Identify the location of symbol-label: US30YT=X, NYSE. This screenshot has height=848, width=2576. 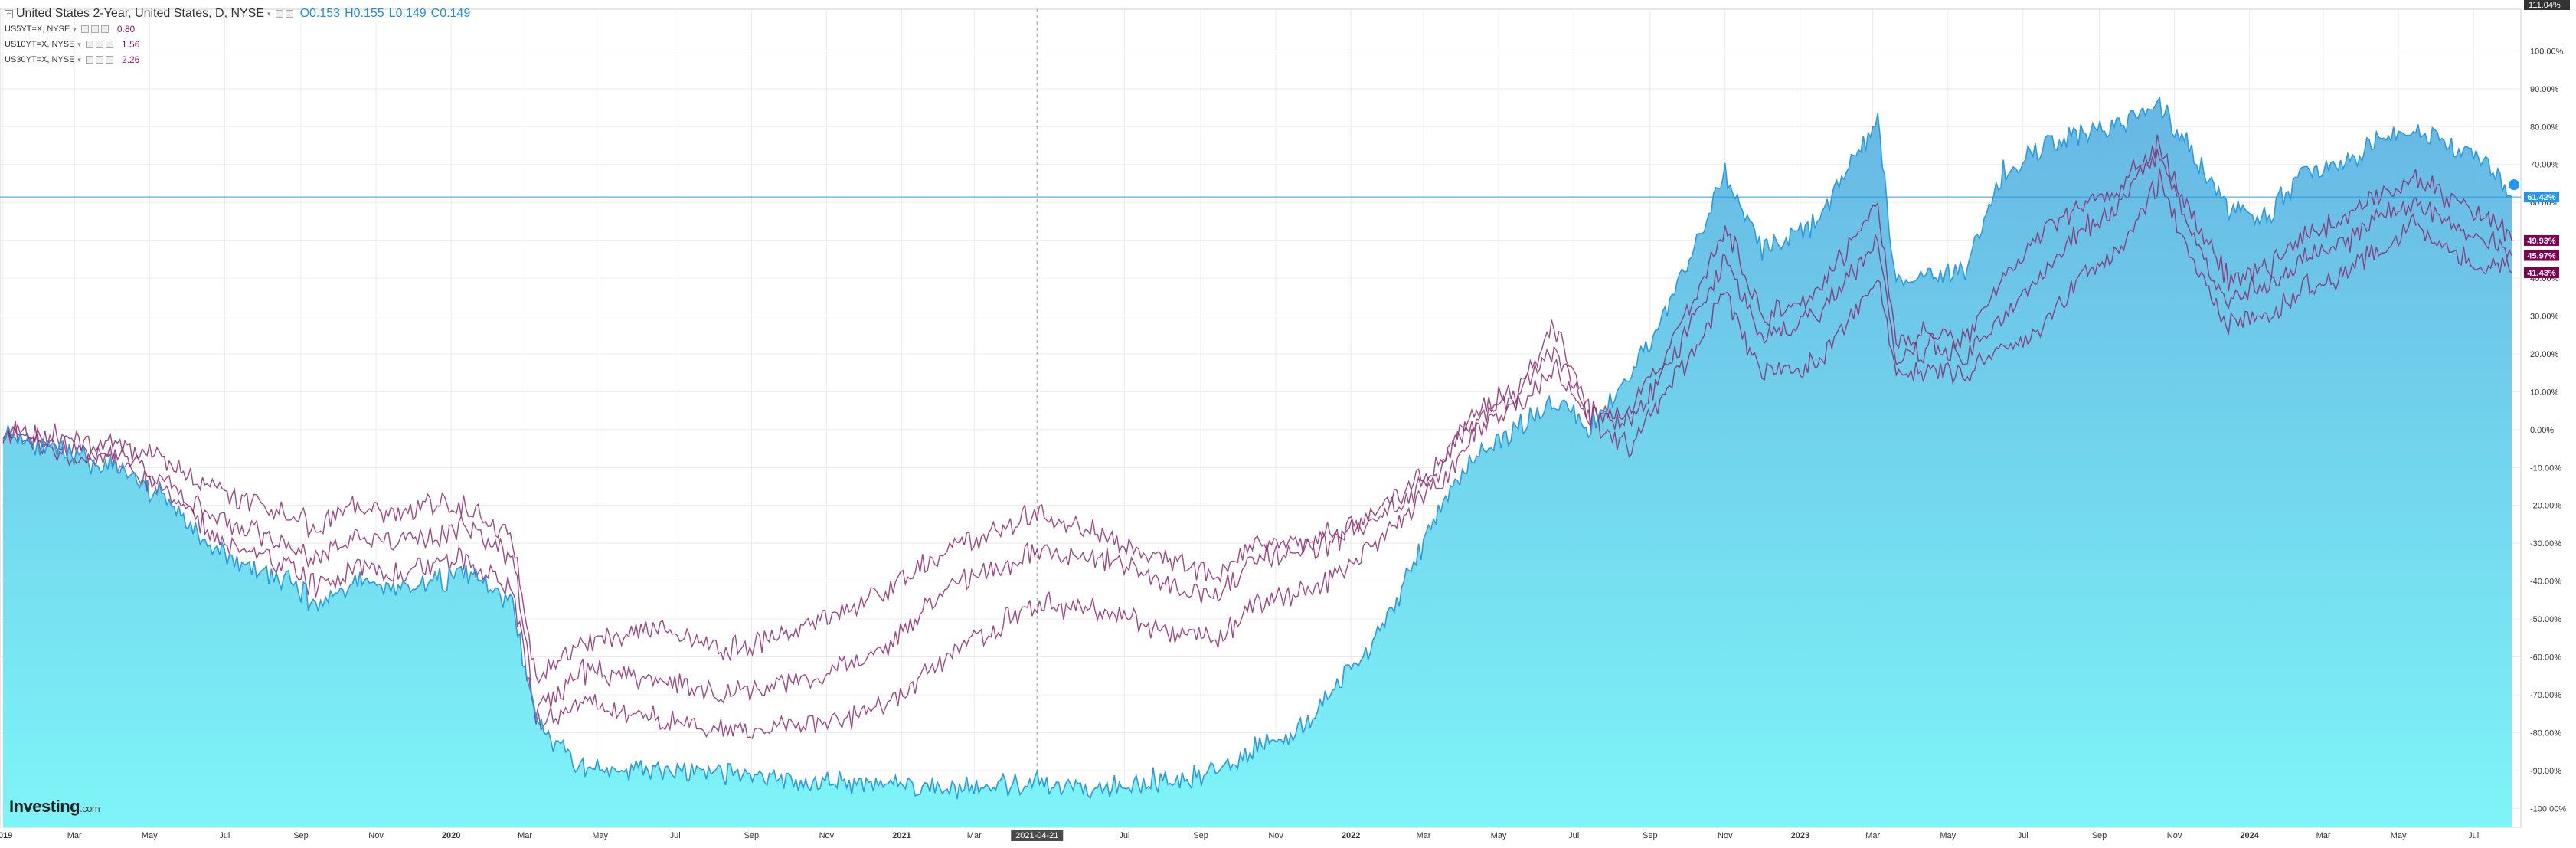
(40, 60).